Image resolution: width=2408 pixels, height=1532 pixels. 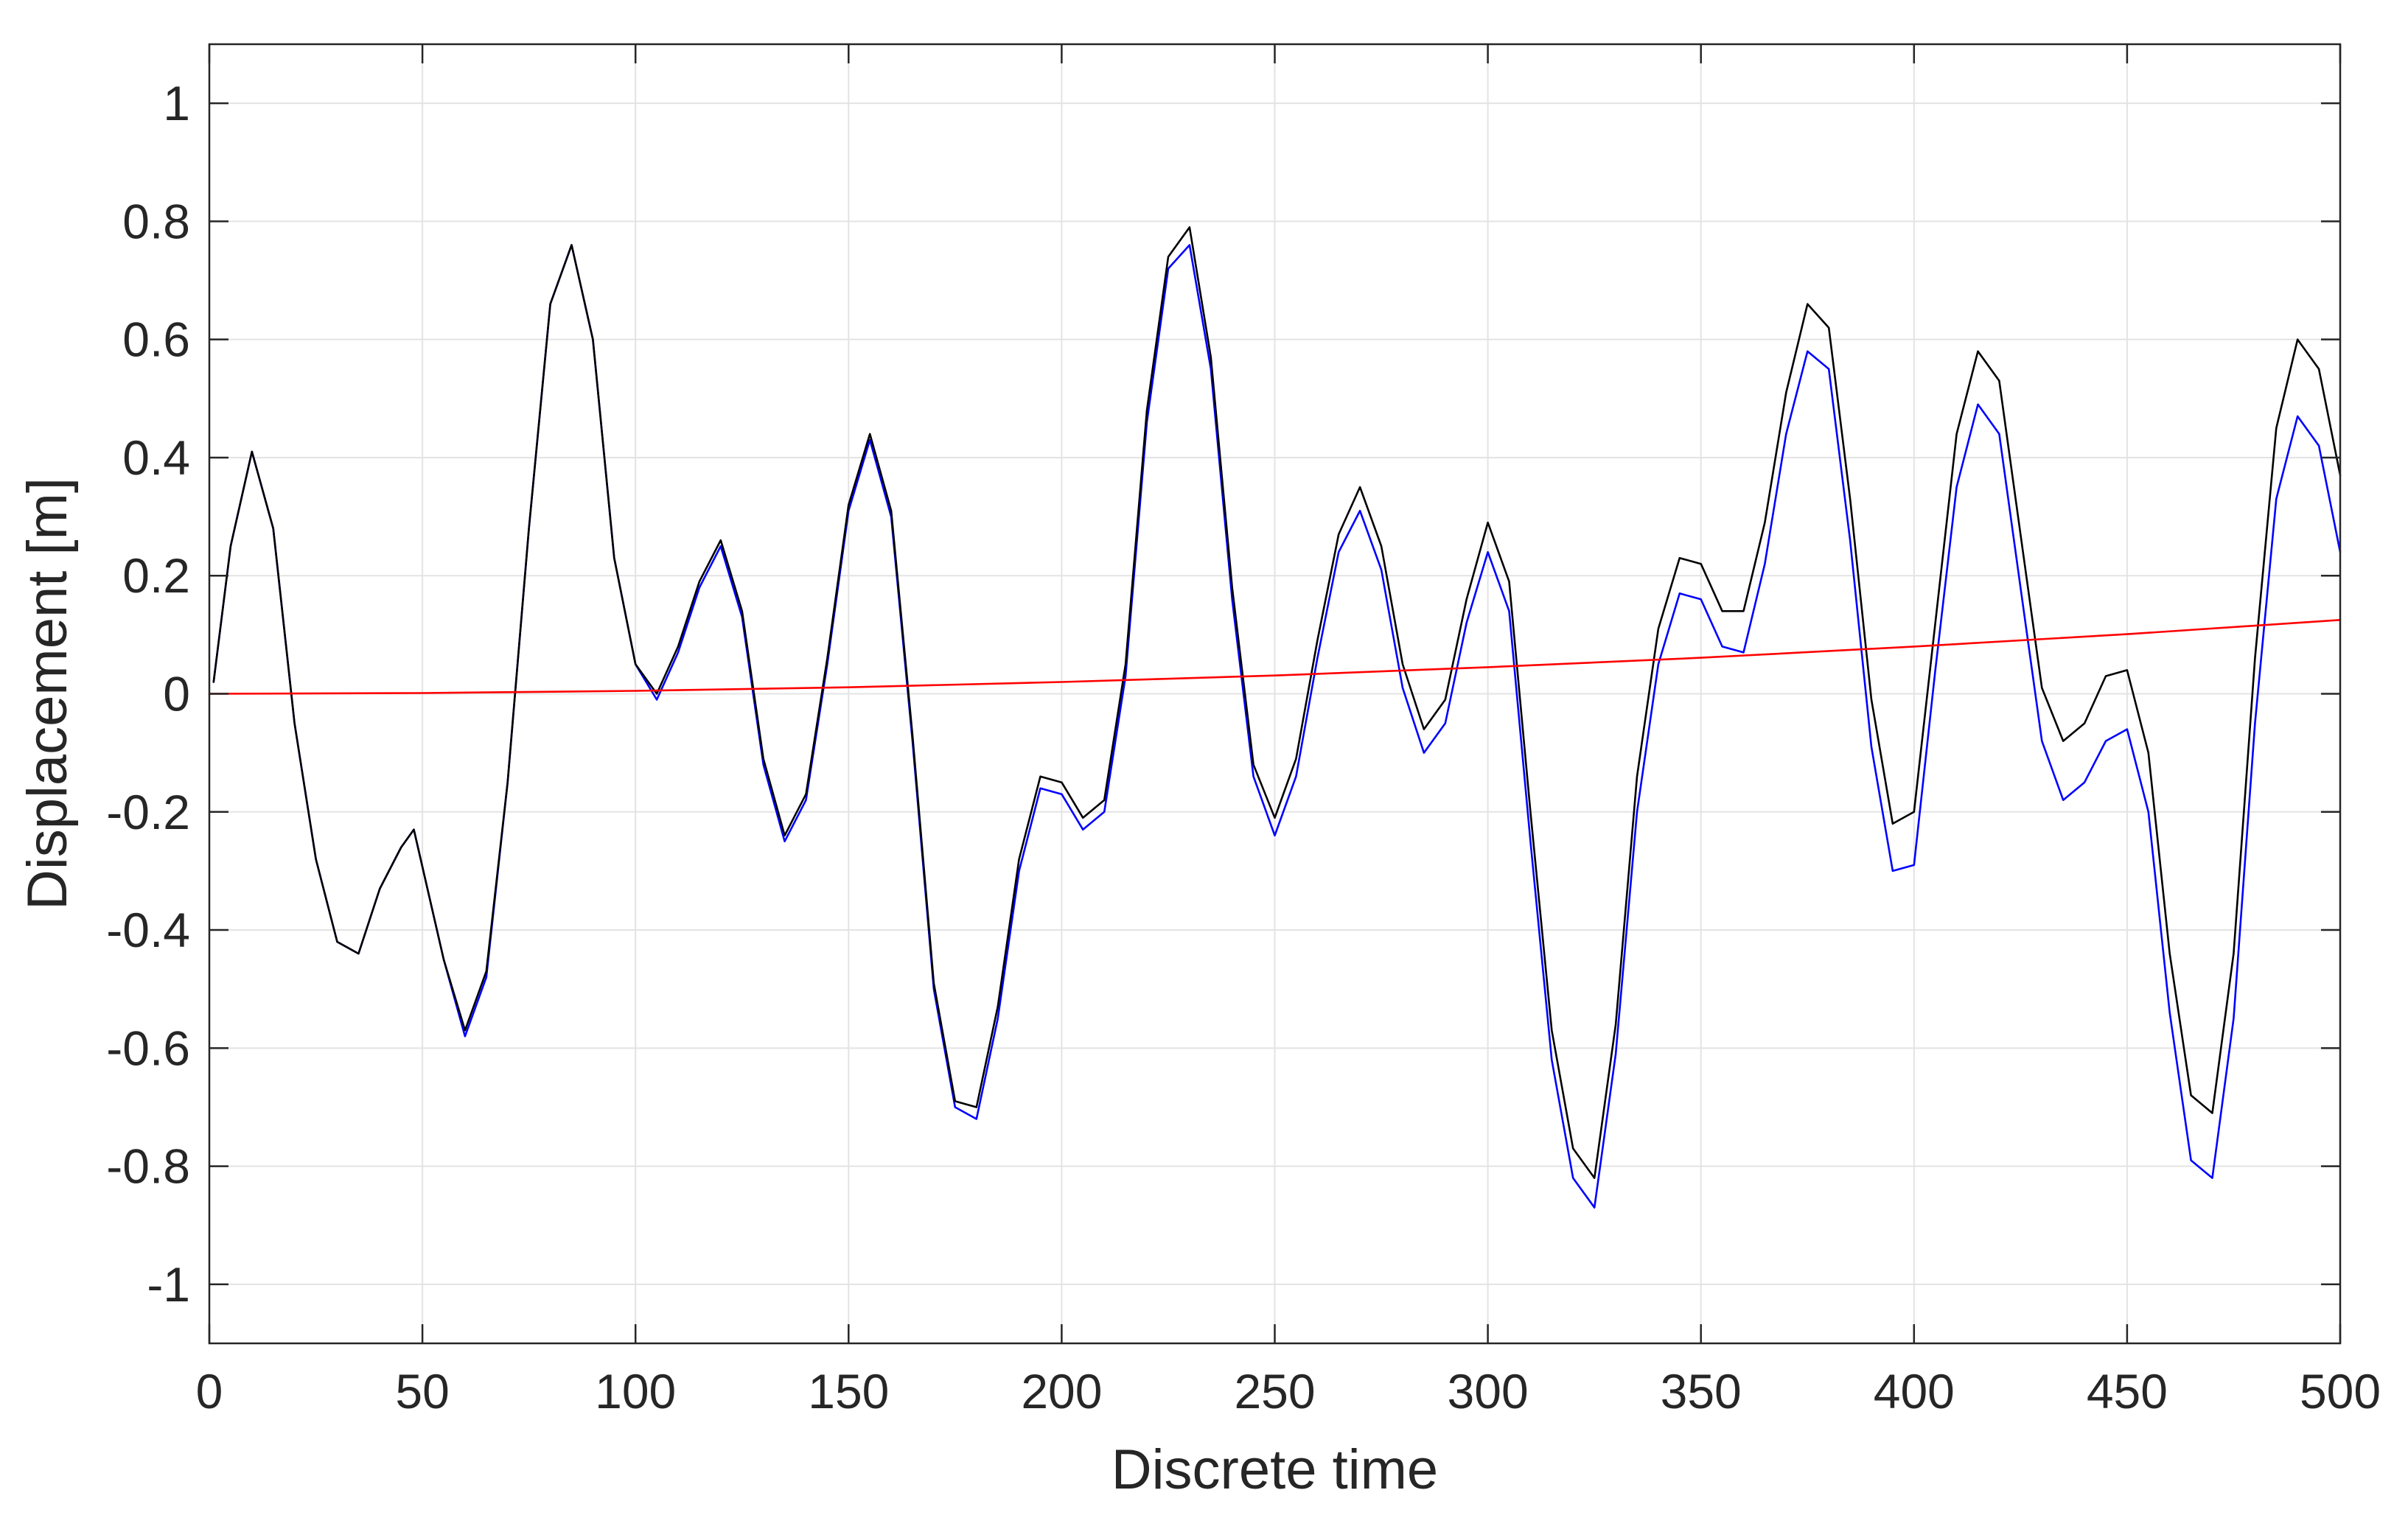 I want to click on x-tick-label: 450, so click(x=2127, y=1391).